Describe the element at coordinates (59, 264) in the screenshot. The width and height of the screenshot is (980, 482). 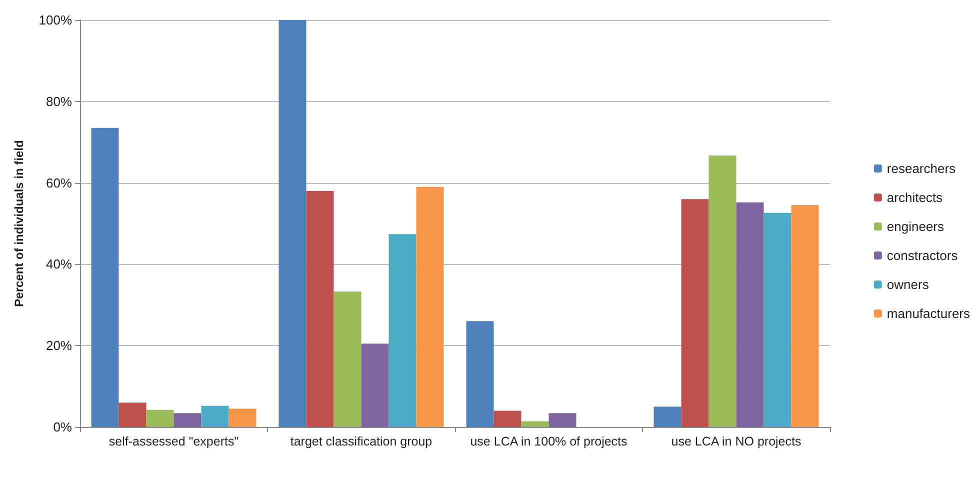
I see `y-tick-label: 40%` at that location.